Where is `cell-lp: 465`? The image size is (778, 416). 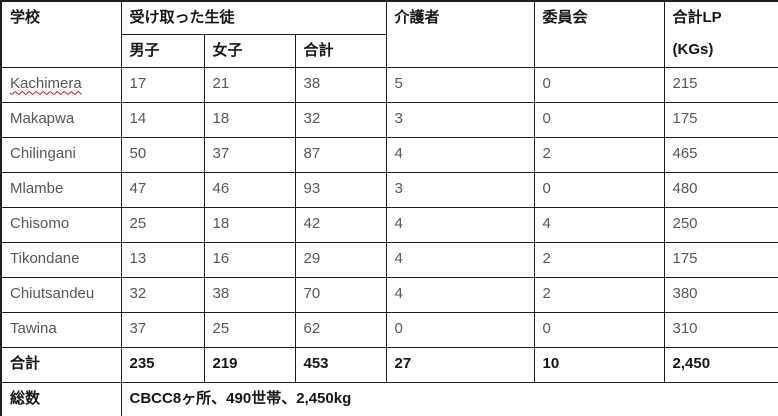
cell-lp: 465 is located at coordinates (720, 154).